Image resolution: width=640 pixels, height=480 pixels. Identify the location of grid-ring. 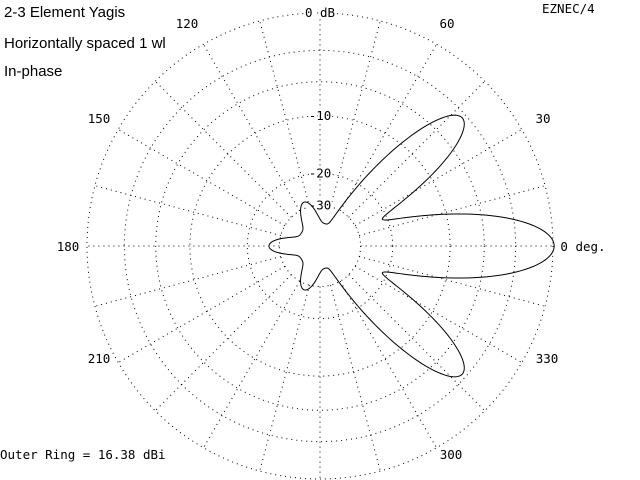
(320, 246).